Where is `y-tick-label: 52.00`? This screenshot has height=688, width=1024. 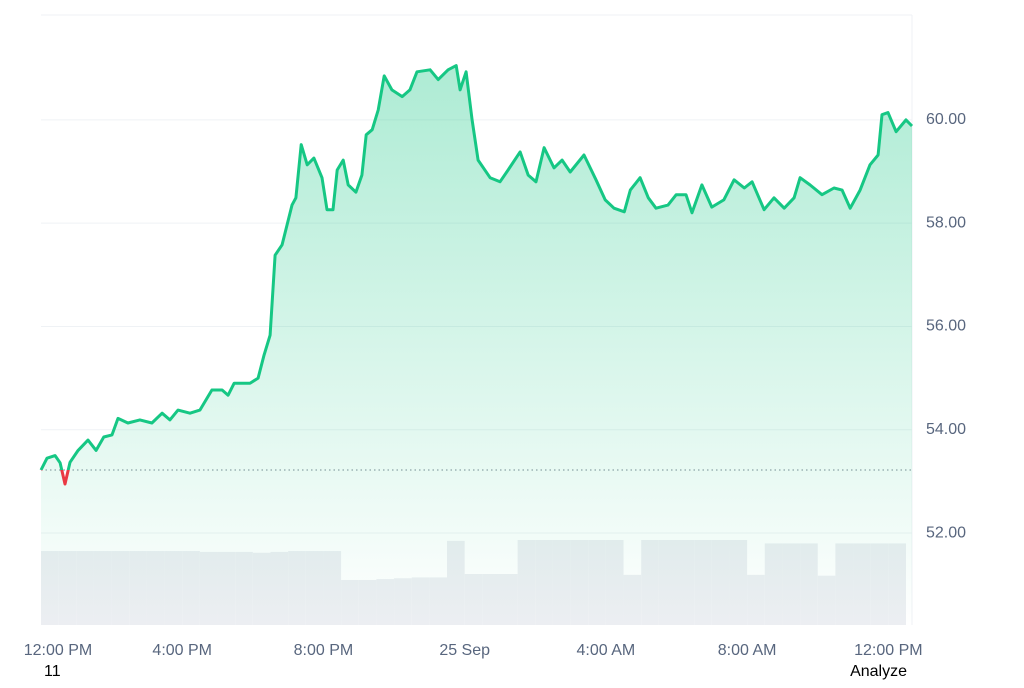
y-tick-label: 52.00 is located at coordinates (946, 532).